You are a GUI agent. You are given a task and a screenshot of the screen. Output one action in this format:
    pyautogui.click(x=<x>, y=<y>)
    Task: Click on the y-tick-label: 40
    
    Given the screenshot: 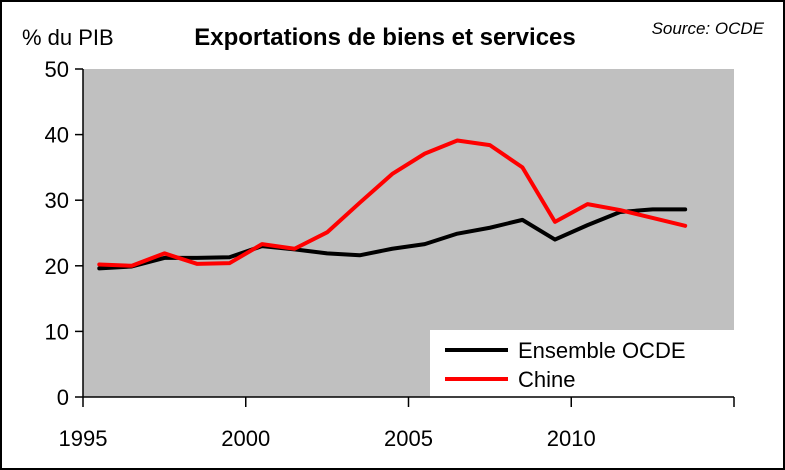 What is the action you would take?
    pyautogui.click(x=57, y=135)
    